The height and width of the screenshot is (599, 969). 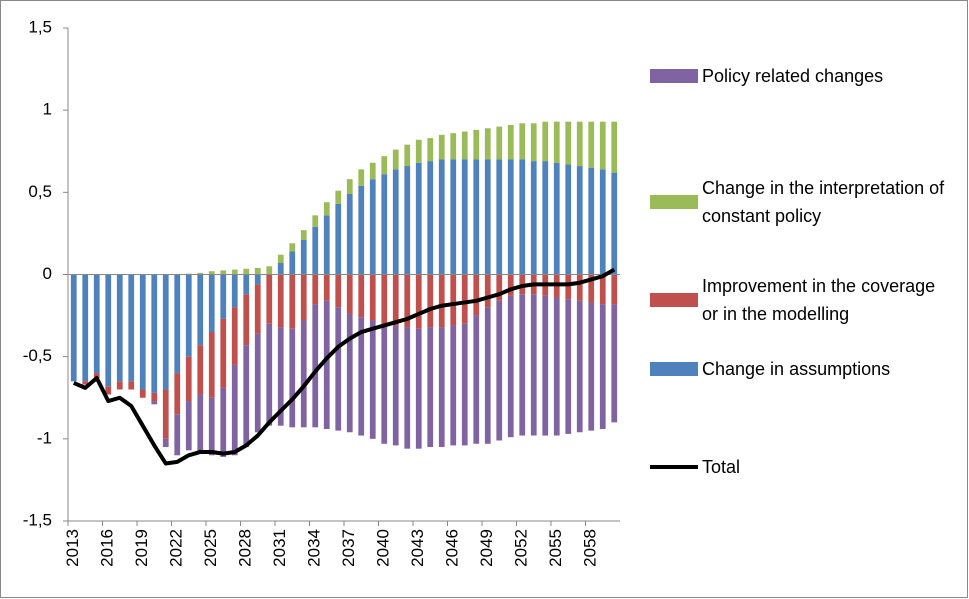 What do you see at coordinates (47, 273) in the screenshot?
I see `y-tick-label: 0` at bounding box center [47, 273].